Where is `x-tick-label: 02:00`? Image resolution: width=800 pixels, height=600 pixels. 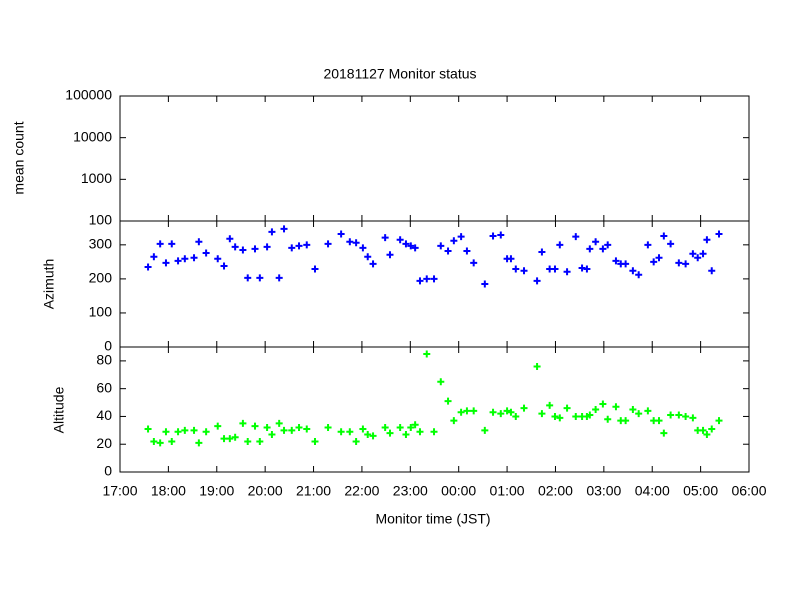
x-tick-label: 02:00 is located at coordinates (555, 491).